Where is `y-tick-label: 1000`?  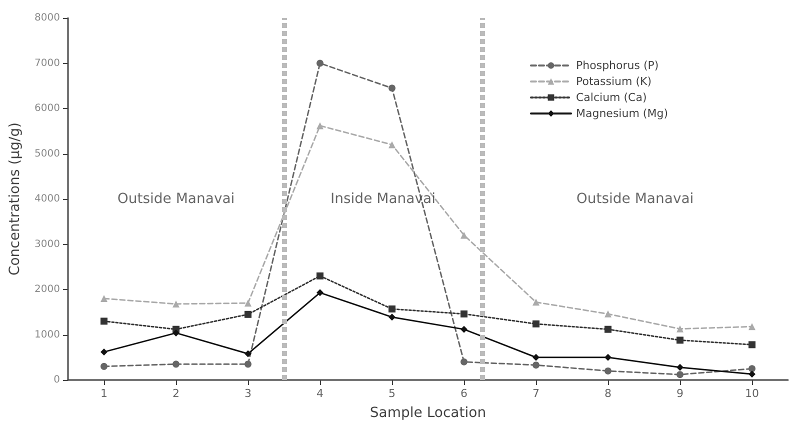
y-tick-label: 1000 is located at coordinates (47, 334).